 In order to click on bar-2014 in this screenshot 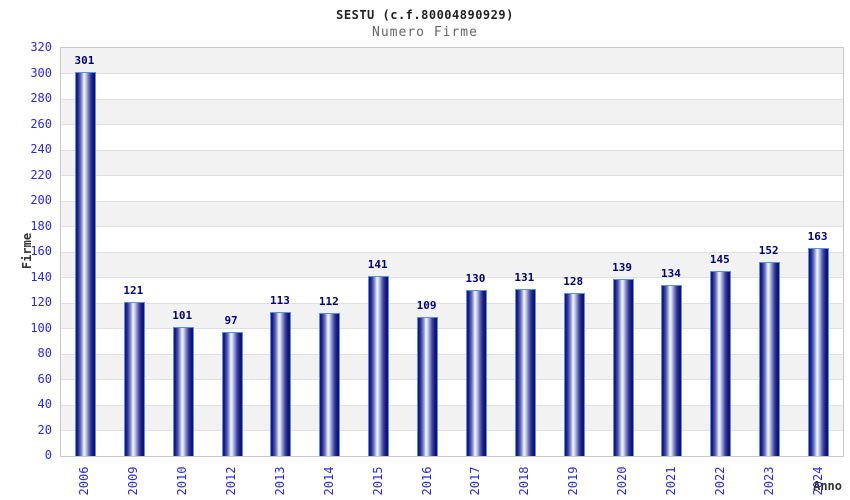, I will do `click(330, 384)`.